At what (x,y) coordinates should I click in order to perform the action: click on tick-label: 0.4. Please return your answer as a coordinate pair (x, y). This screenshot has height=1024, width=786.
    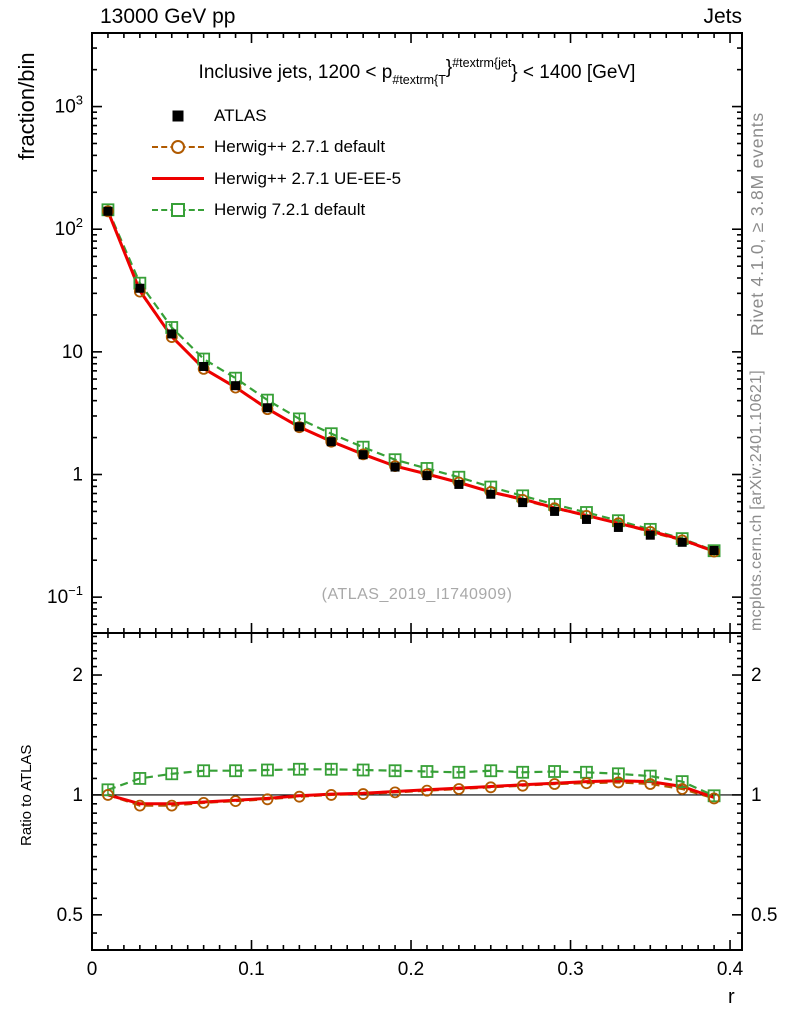
    Looking at the image, I should click on (730, 969).